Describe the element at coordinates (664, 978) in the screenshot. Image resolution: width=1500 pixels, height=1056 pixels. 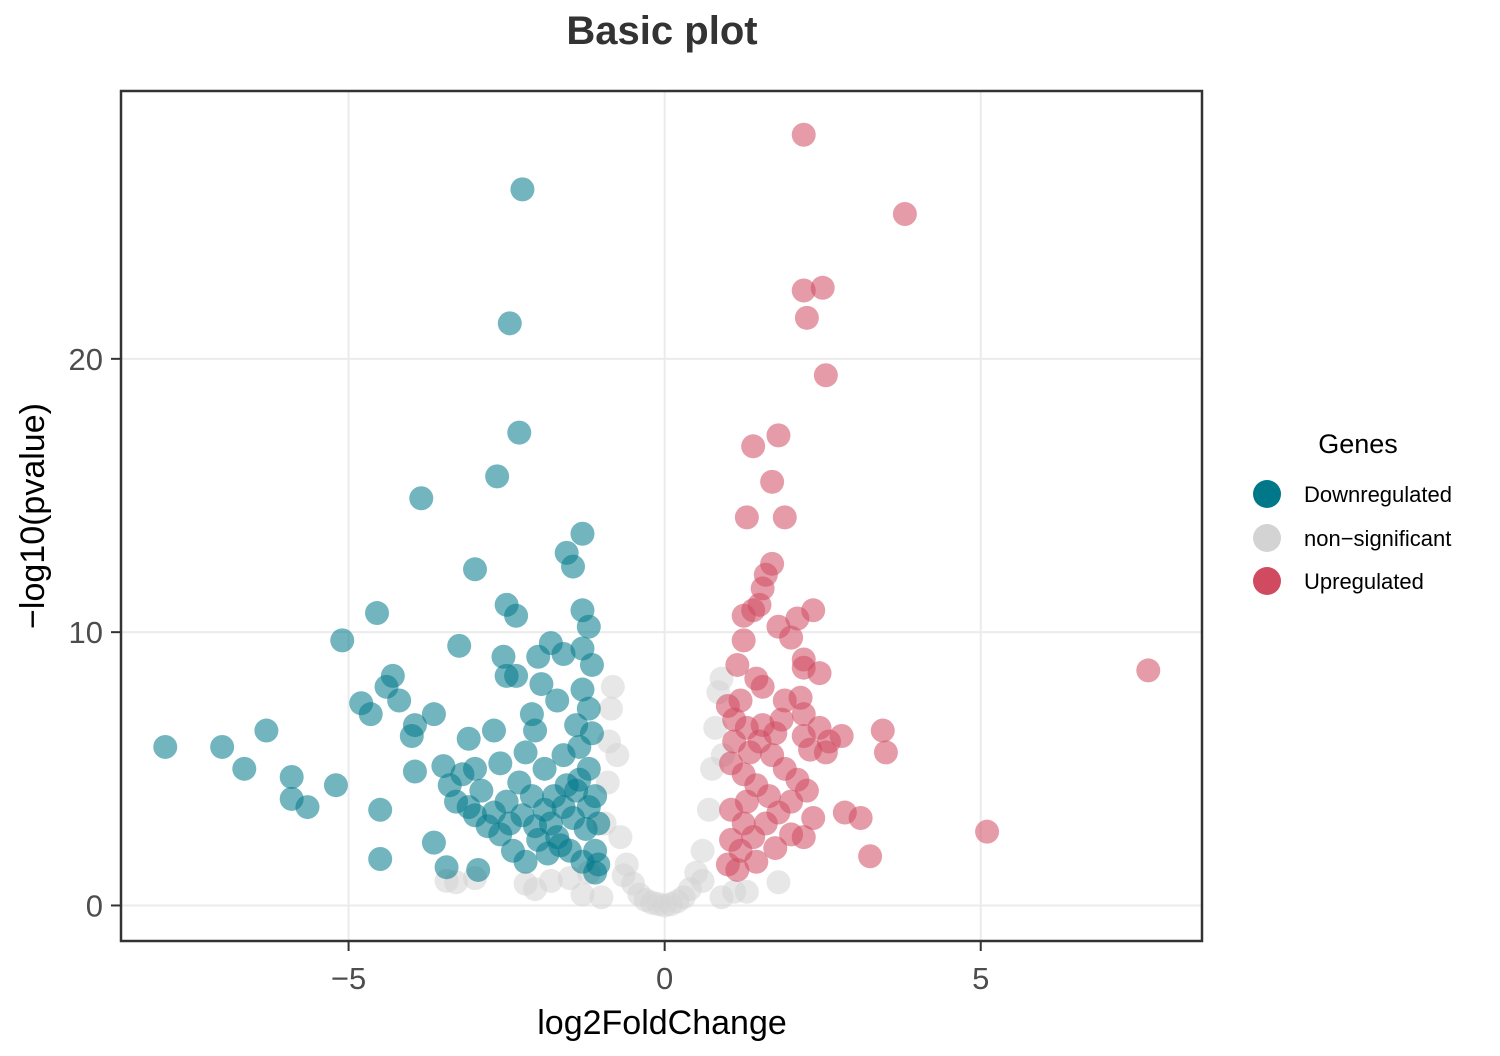
I see `x-tick-label: 0` at that location.